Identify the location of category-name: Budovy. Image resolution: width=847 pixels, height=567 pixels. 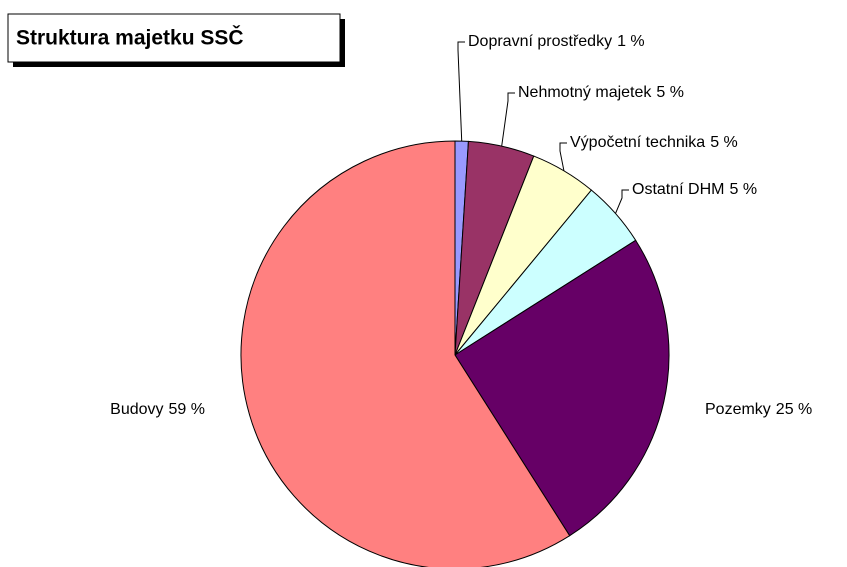
(136, 409).